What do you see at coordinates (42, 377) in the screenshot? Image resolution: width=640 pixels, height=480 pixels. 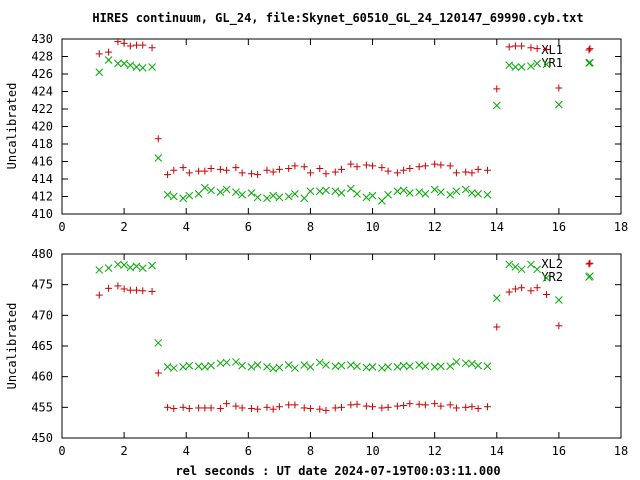 I see `bottom-y-tick-label: 460` at bounding box center [42, 377].